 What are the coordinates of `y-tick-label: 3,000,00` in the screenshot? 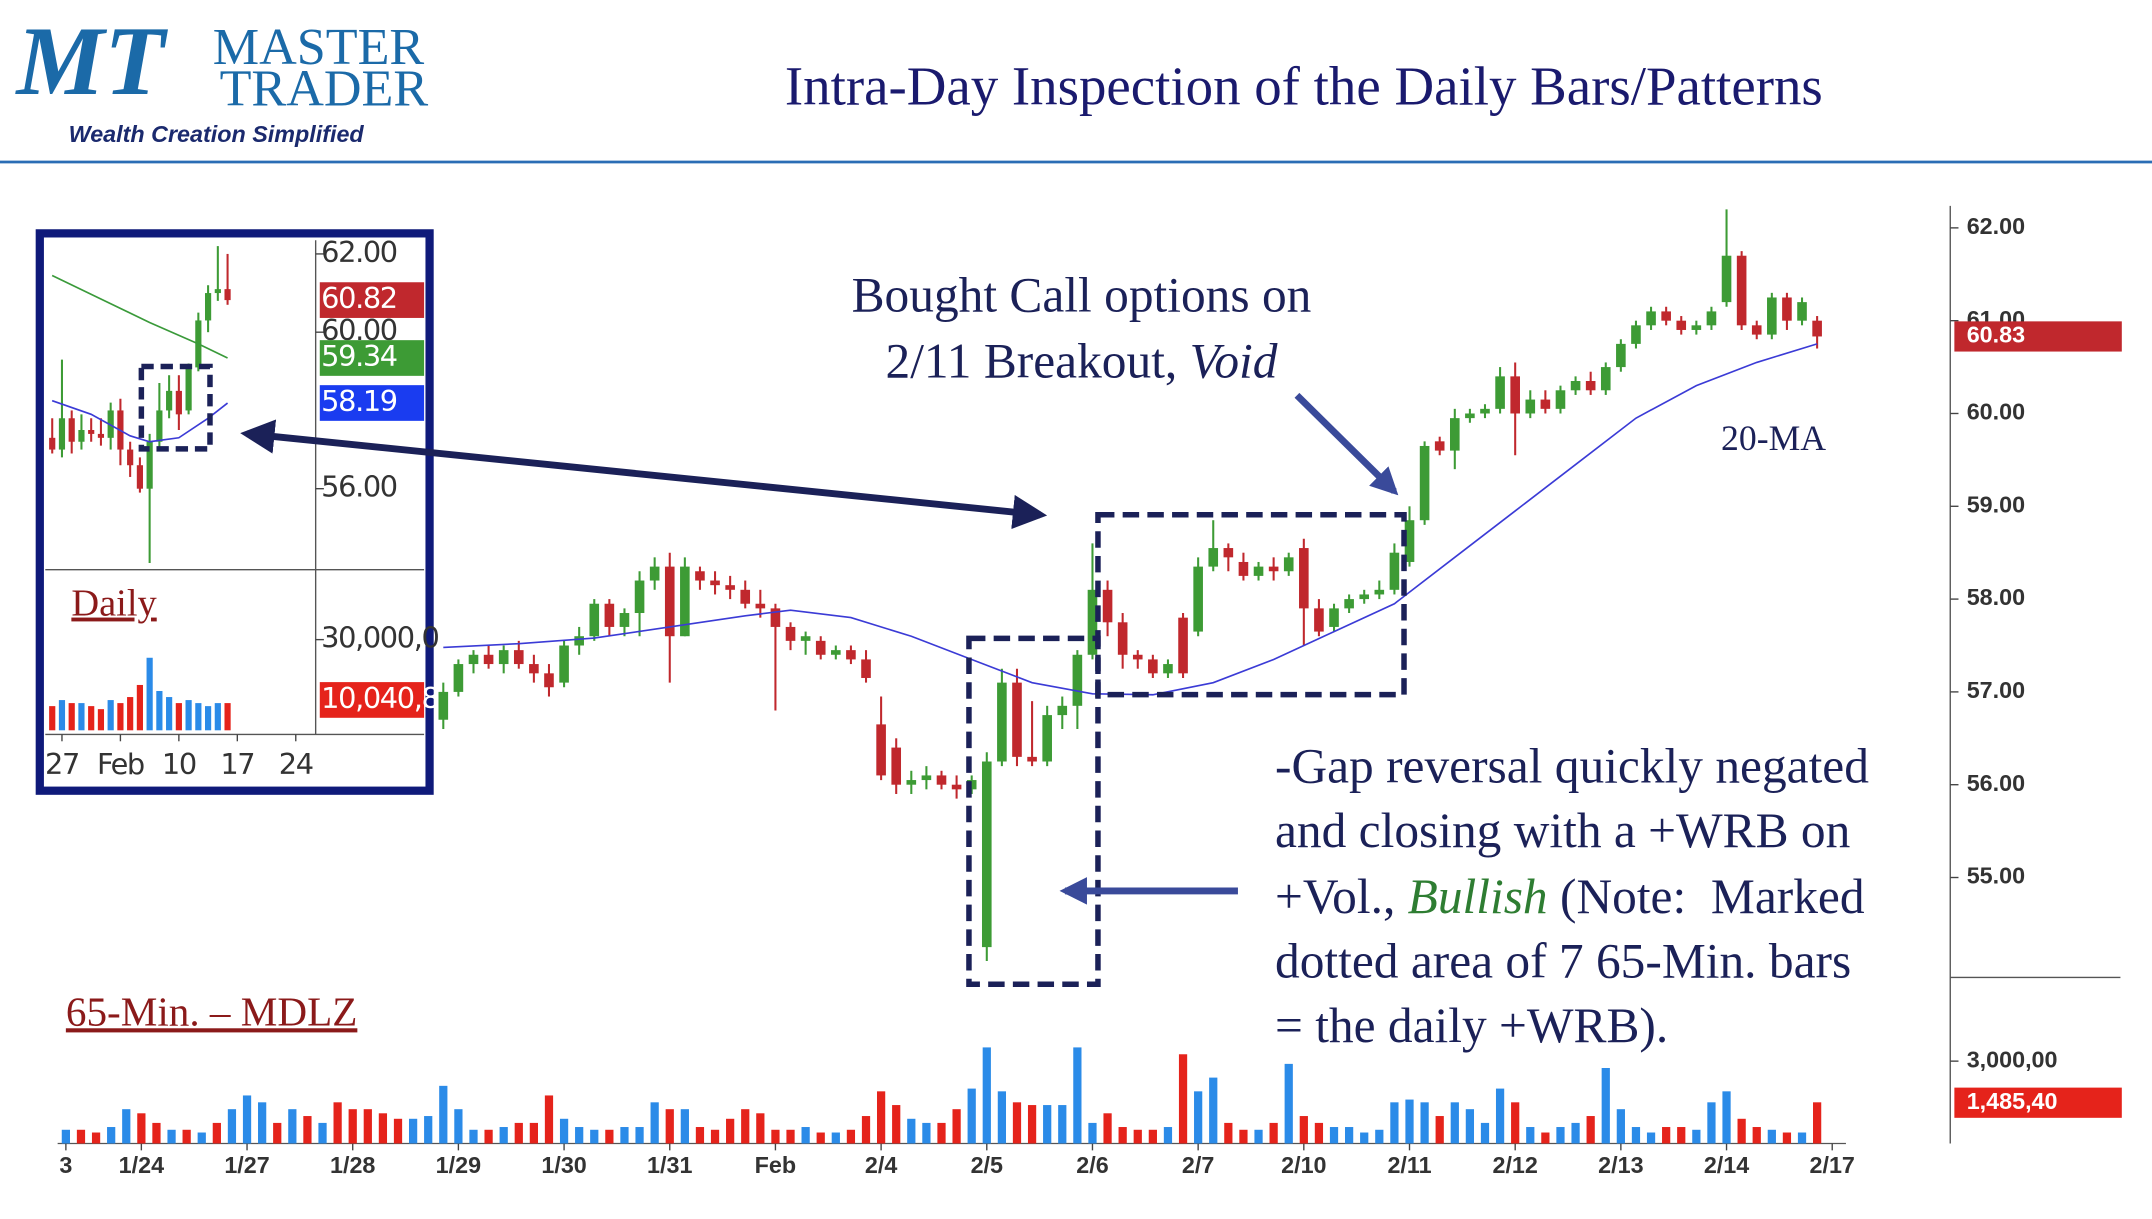 It's located at (2012, 1059).